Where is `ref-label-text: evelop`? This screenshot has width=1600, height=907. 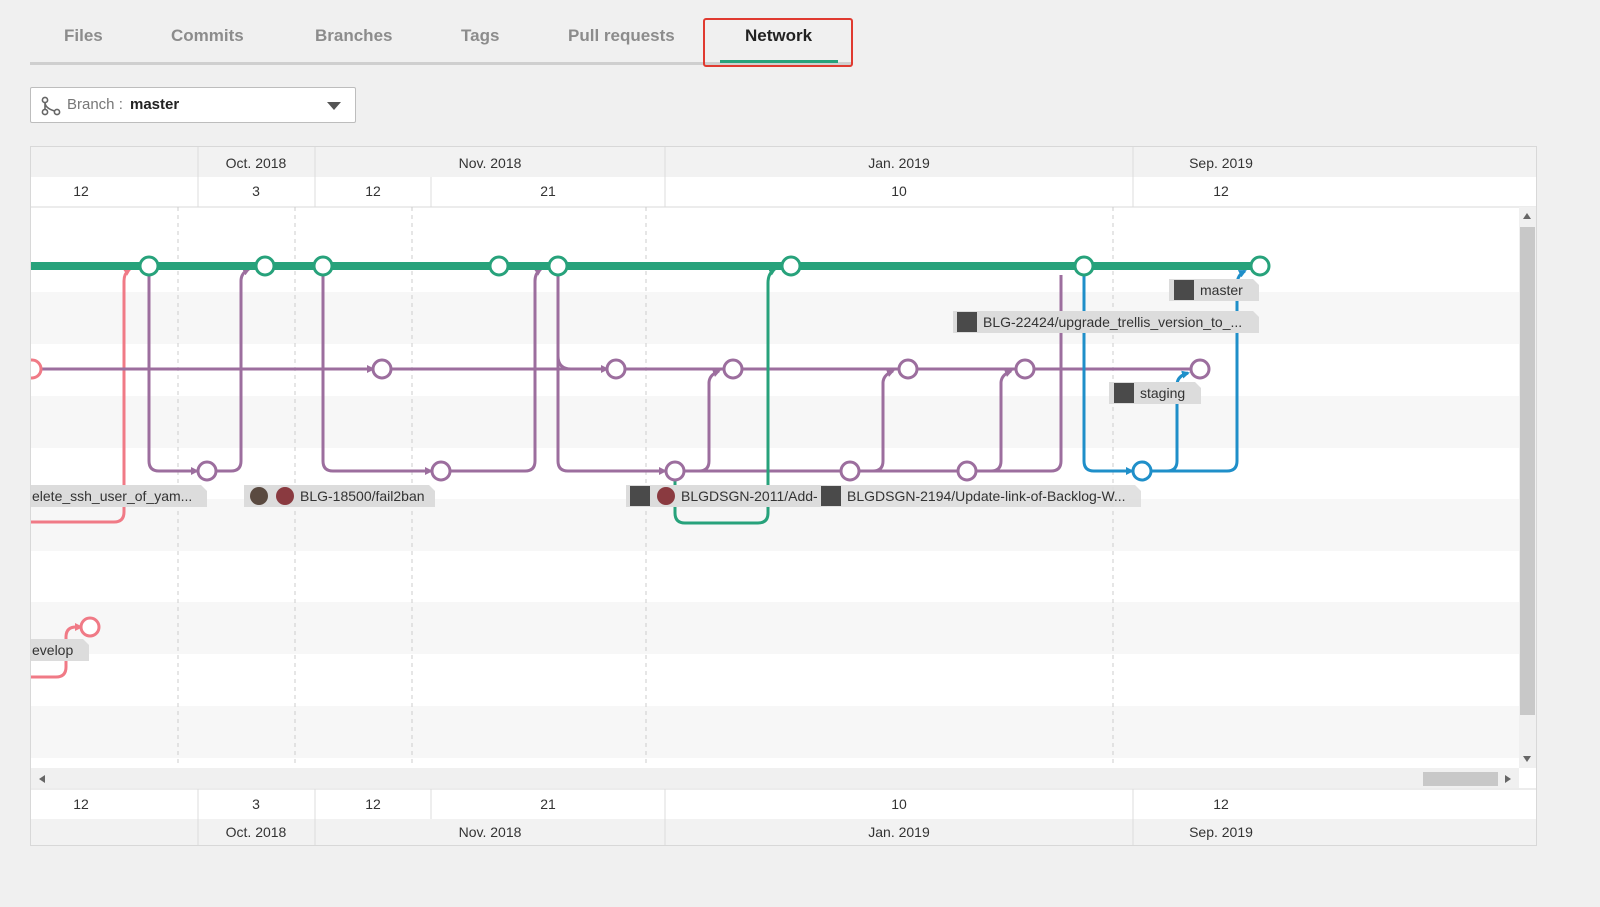 ref-label-text: evelop is located at coordinates (52, 650).